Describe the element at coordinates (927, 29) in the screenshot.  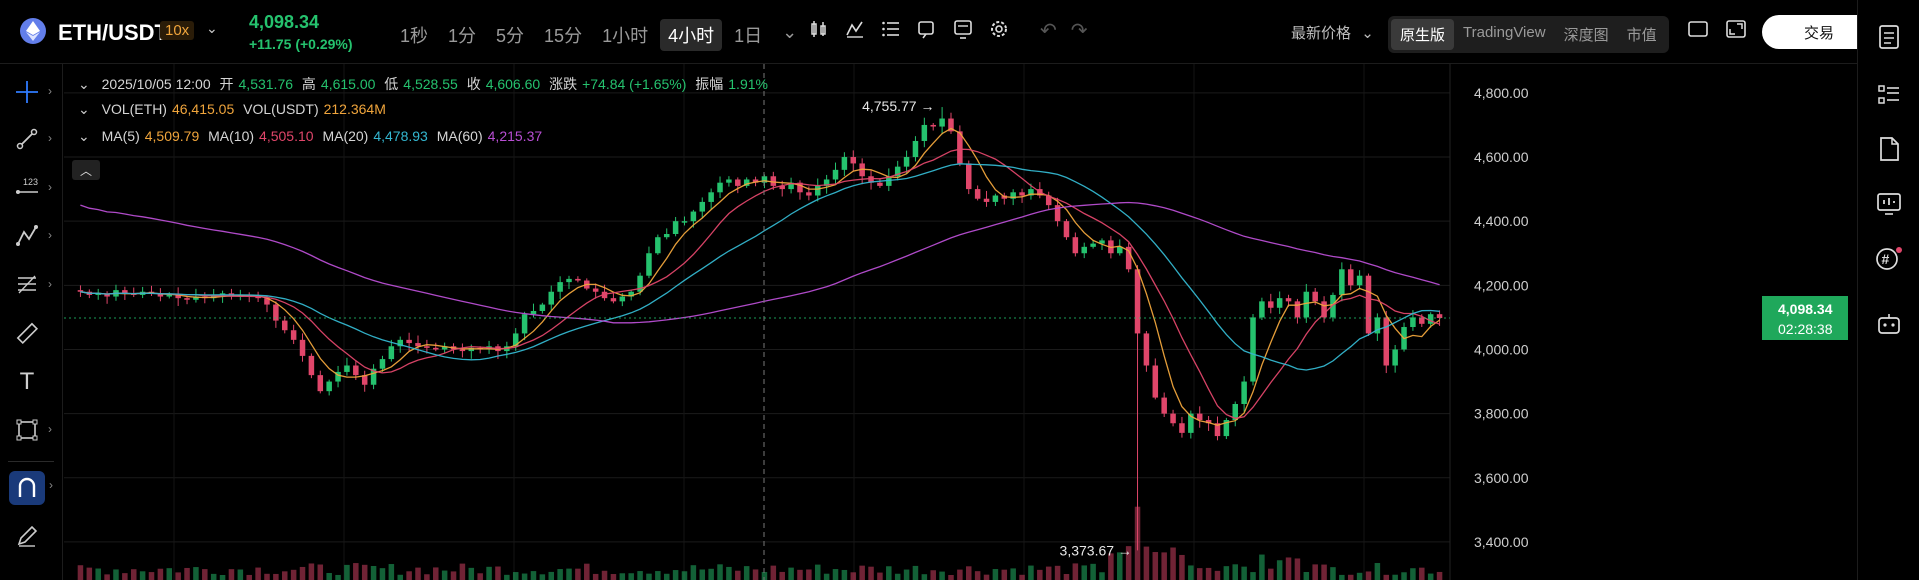
I see `screenshot-icon` at that location.